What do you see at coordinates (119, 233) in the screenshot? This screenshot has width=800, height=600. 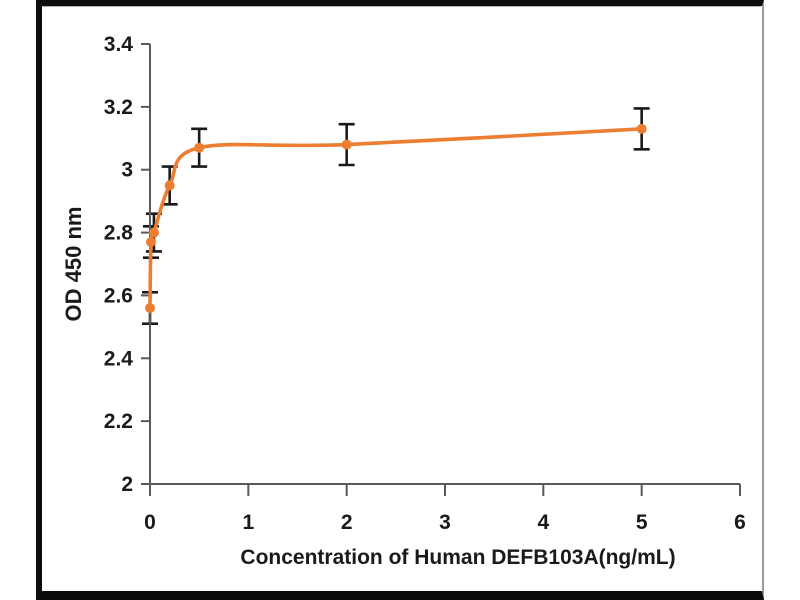 I see `y-tick-label: 2.8` at bounding box center [119, 233].